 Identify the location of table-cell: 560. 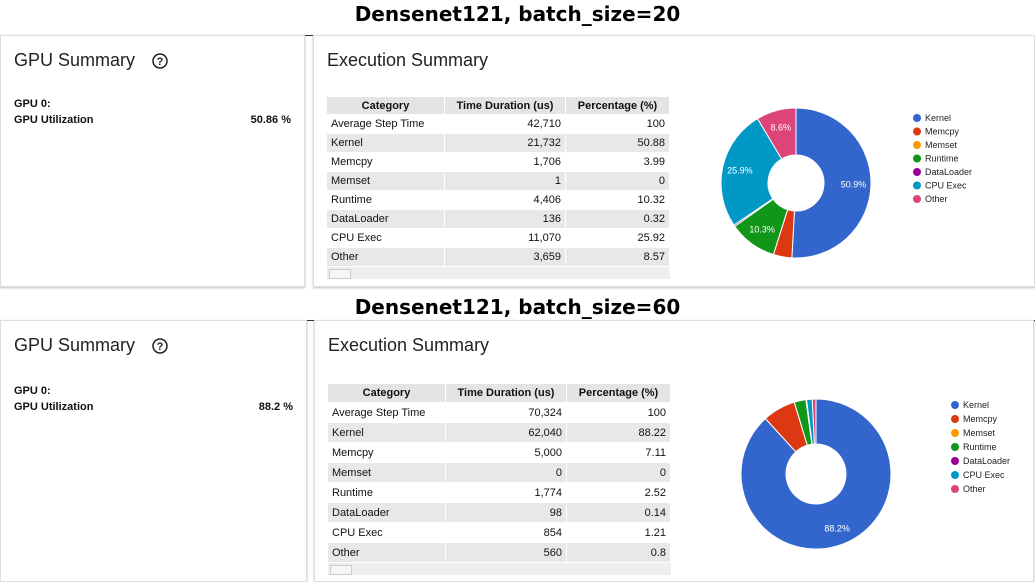
(506, 552).